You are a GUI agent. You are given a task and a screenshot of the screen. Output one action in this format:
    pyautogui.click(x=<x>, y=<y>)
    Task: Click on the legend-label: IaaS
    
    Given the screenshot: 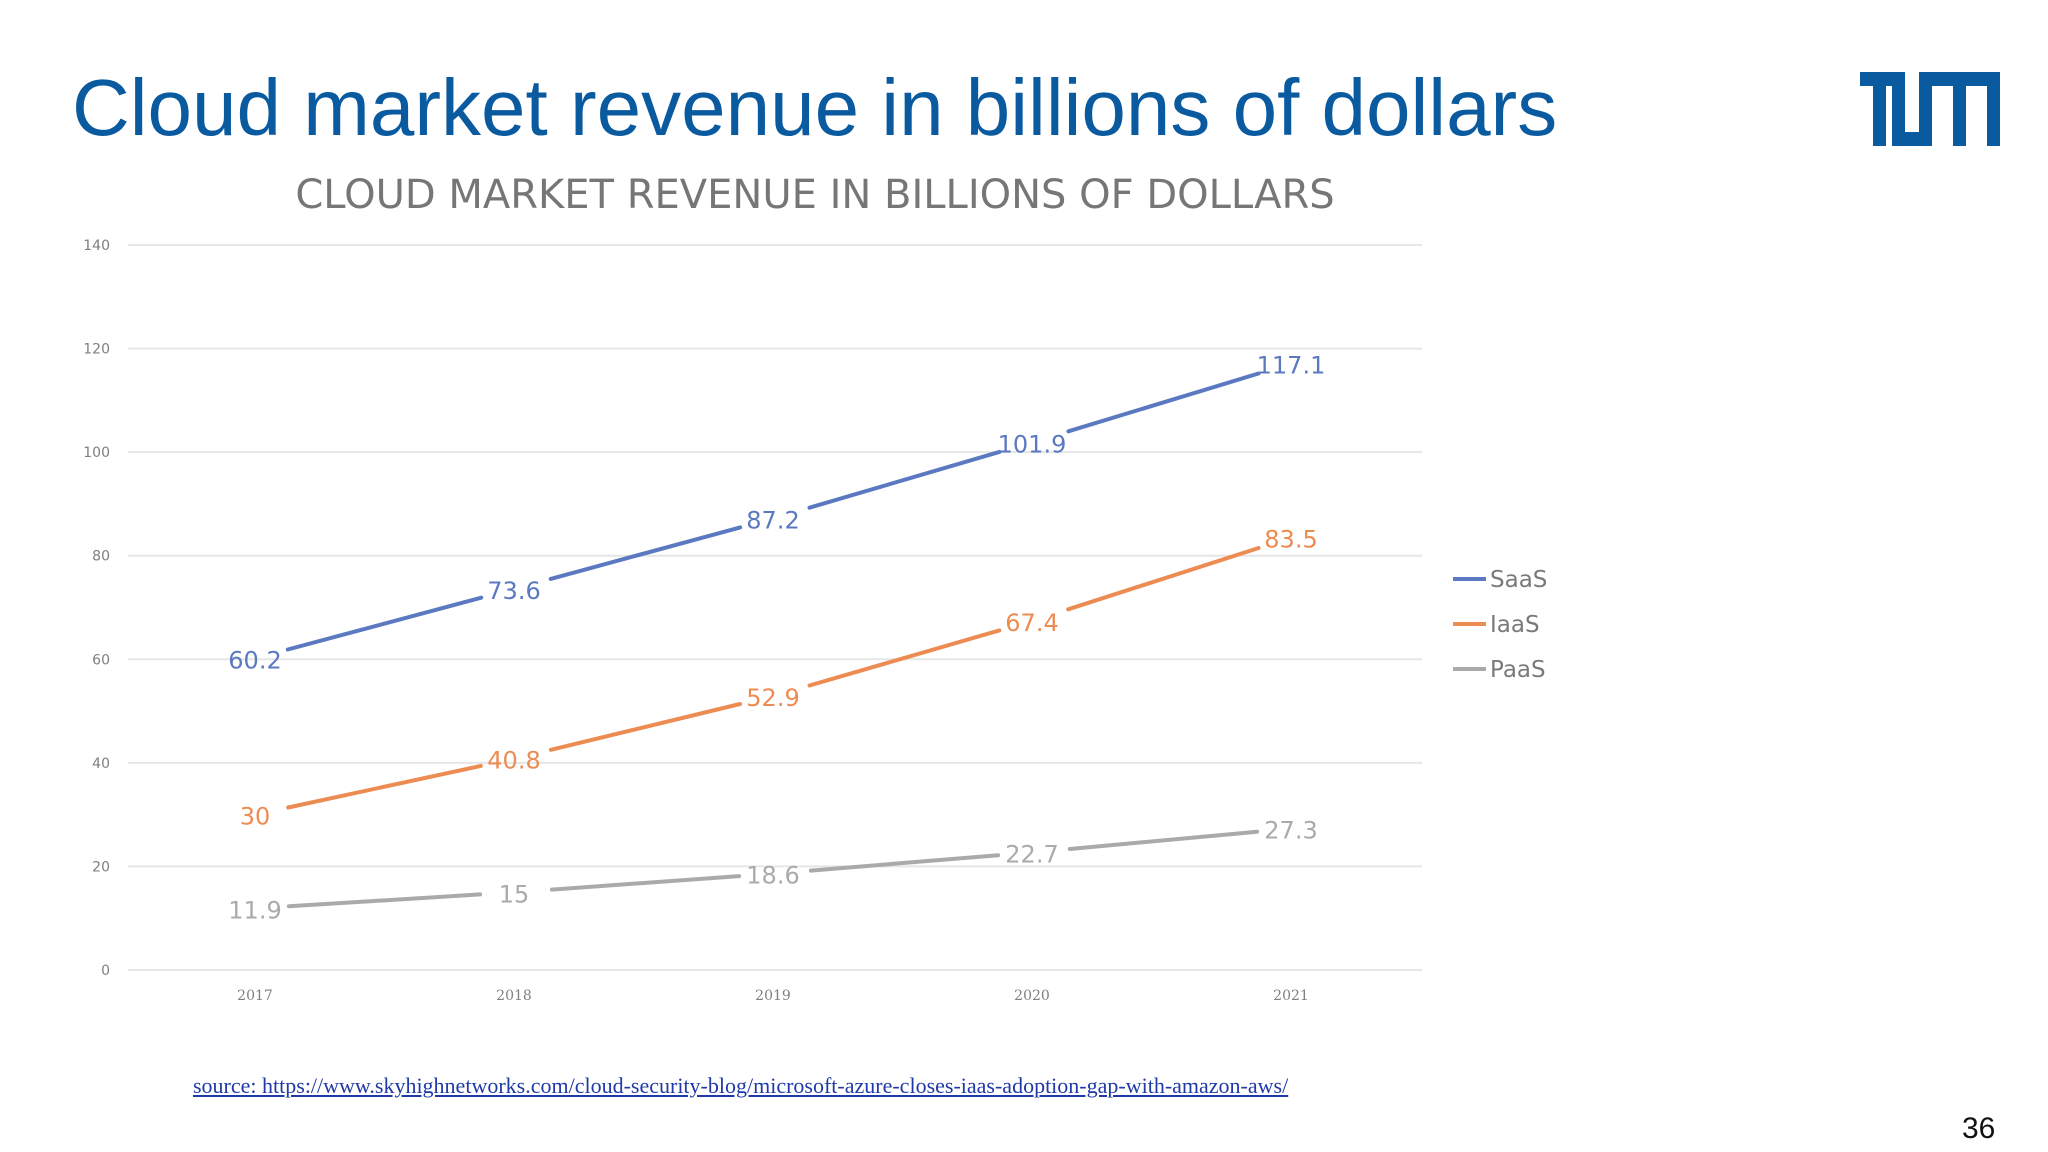 What is the action you would take?
    pyautogui.click(x=1515, y=625)
    